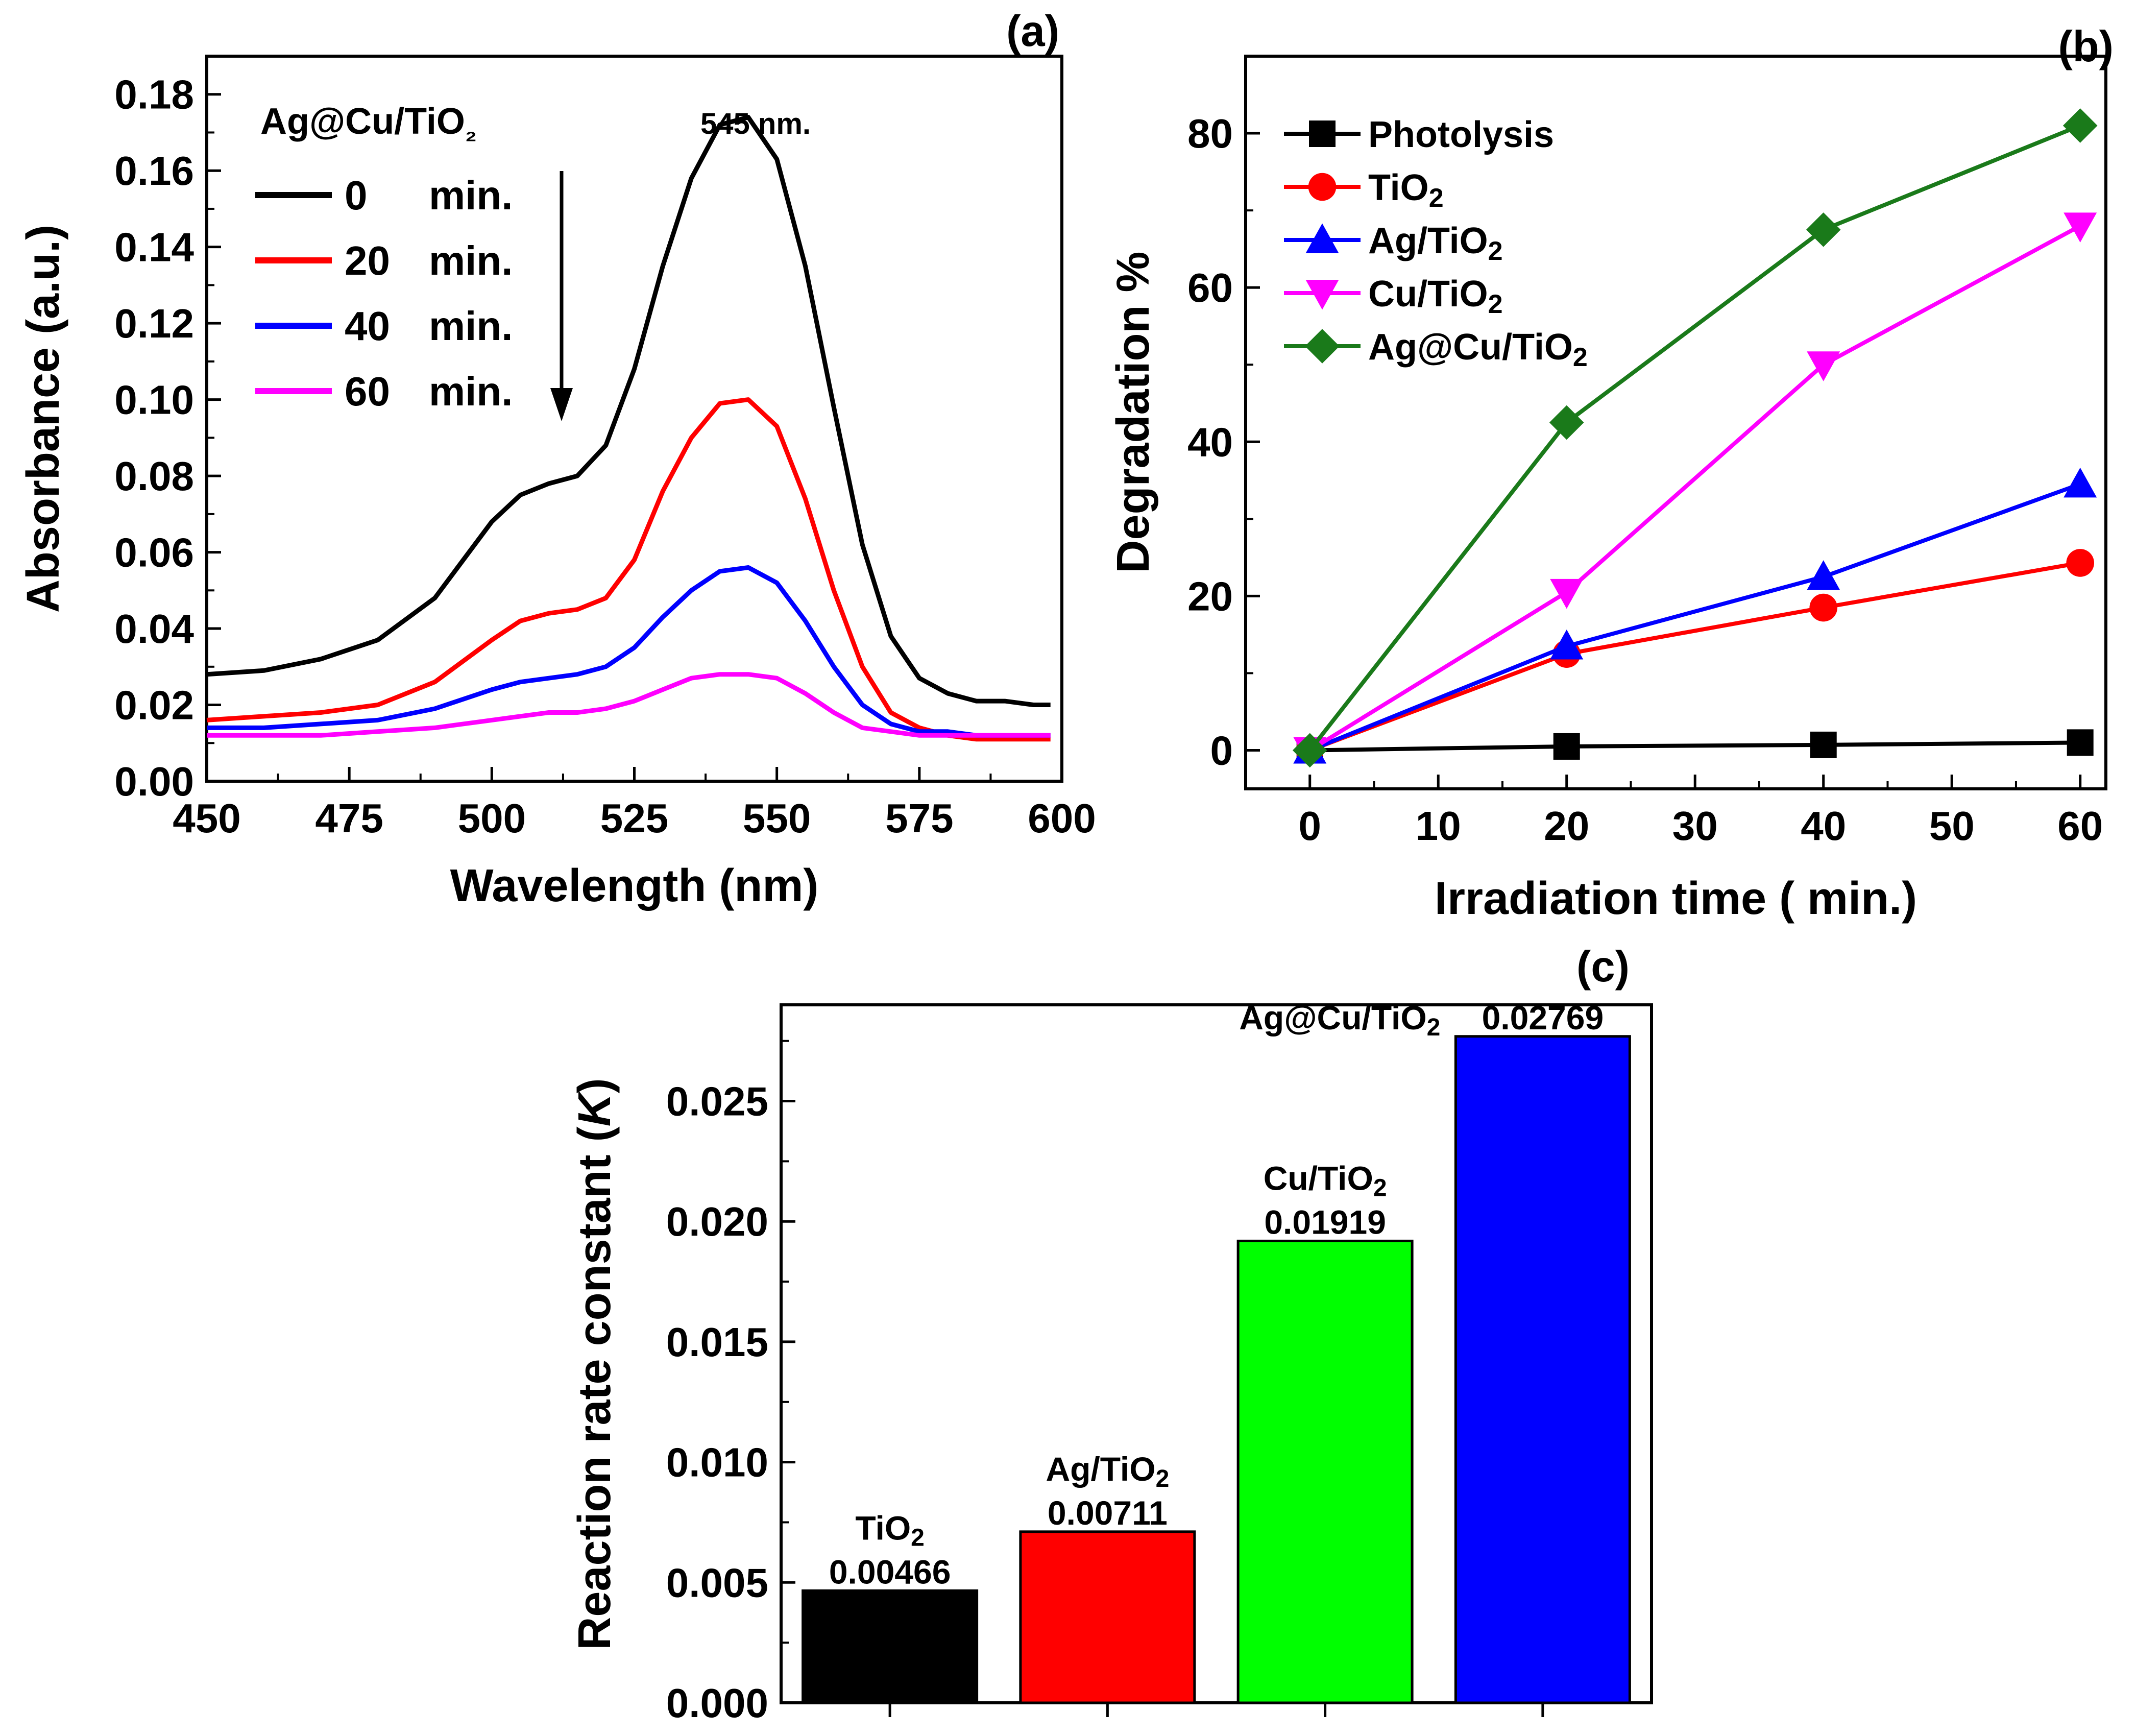  Describe the element at coordinates (1603, 967) in the screenshot. I see `panel-label: (c)` at that location.